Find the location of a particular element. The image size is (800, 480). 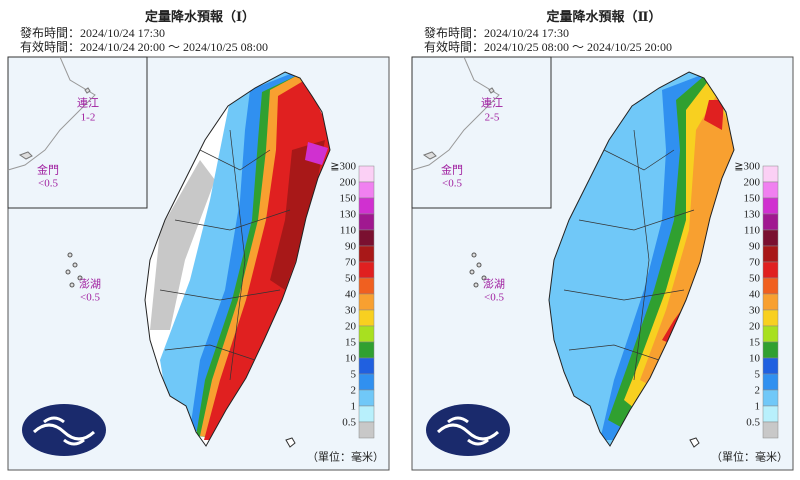

china-coast is located at coordinates (455, 113).